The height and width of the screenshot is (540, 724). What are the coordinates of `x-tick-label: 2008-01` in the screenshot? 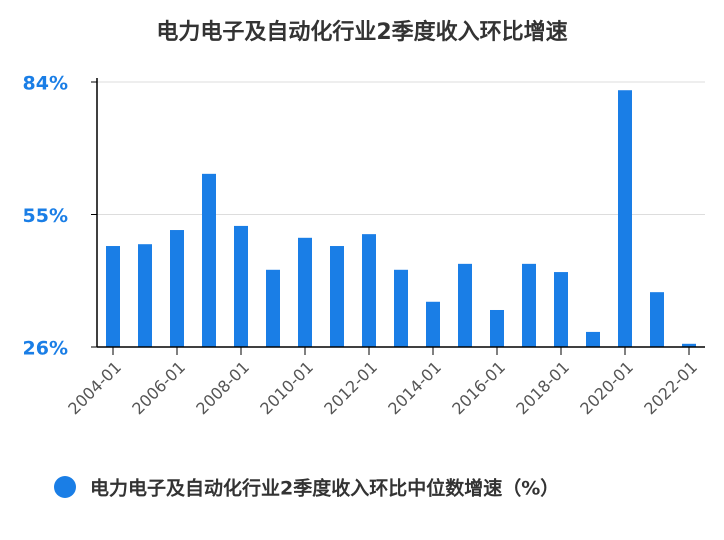 It's located at (222, 388).